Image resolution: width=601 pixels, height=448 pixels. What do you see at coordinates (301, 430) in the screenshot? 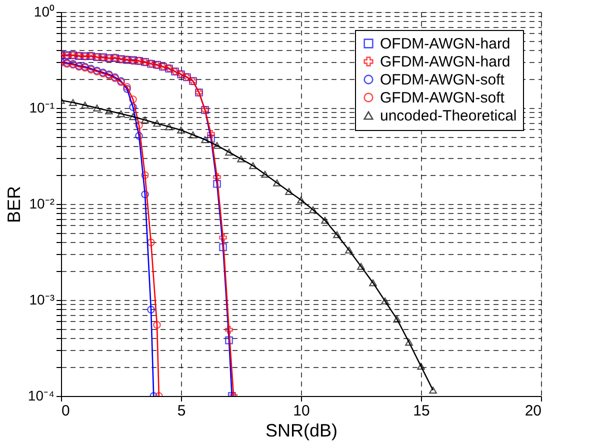
I see `x-axis-title: SNR(dB)` at bounding box center [301, 430].